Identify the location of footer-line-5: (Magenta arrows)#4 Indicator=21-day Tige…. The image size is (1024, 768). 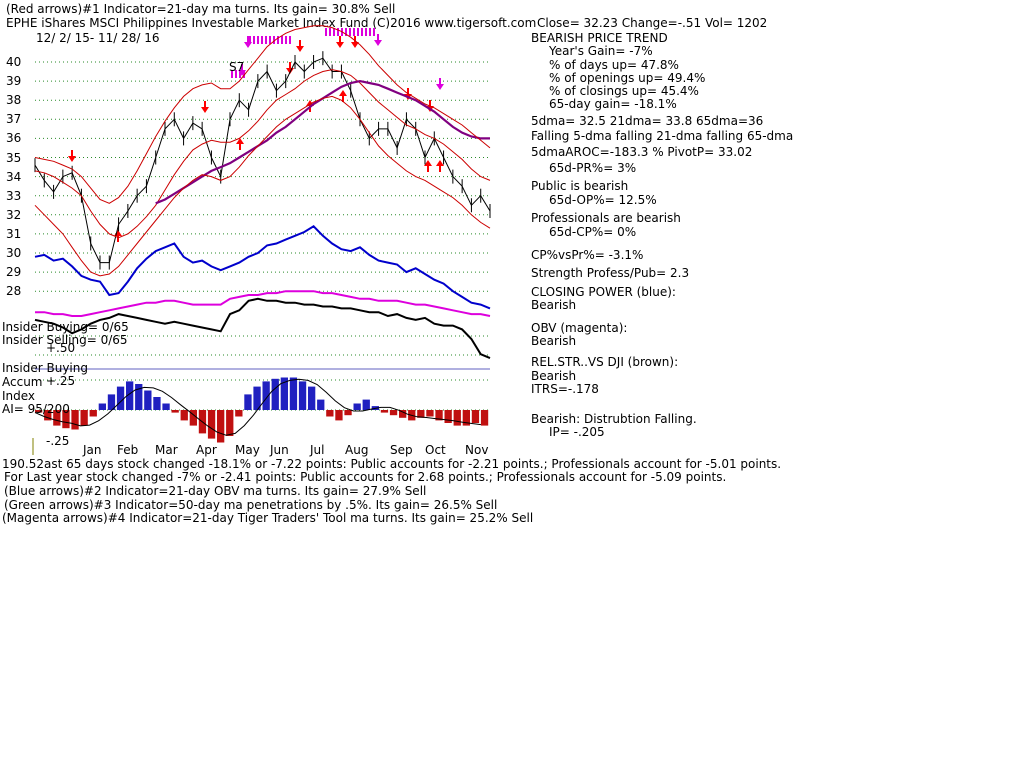
(268, 518).